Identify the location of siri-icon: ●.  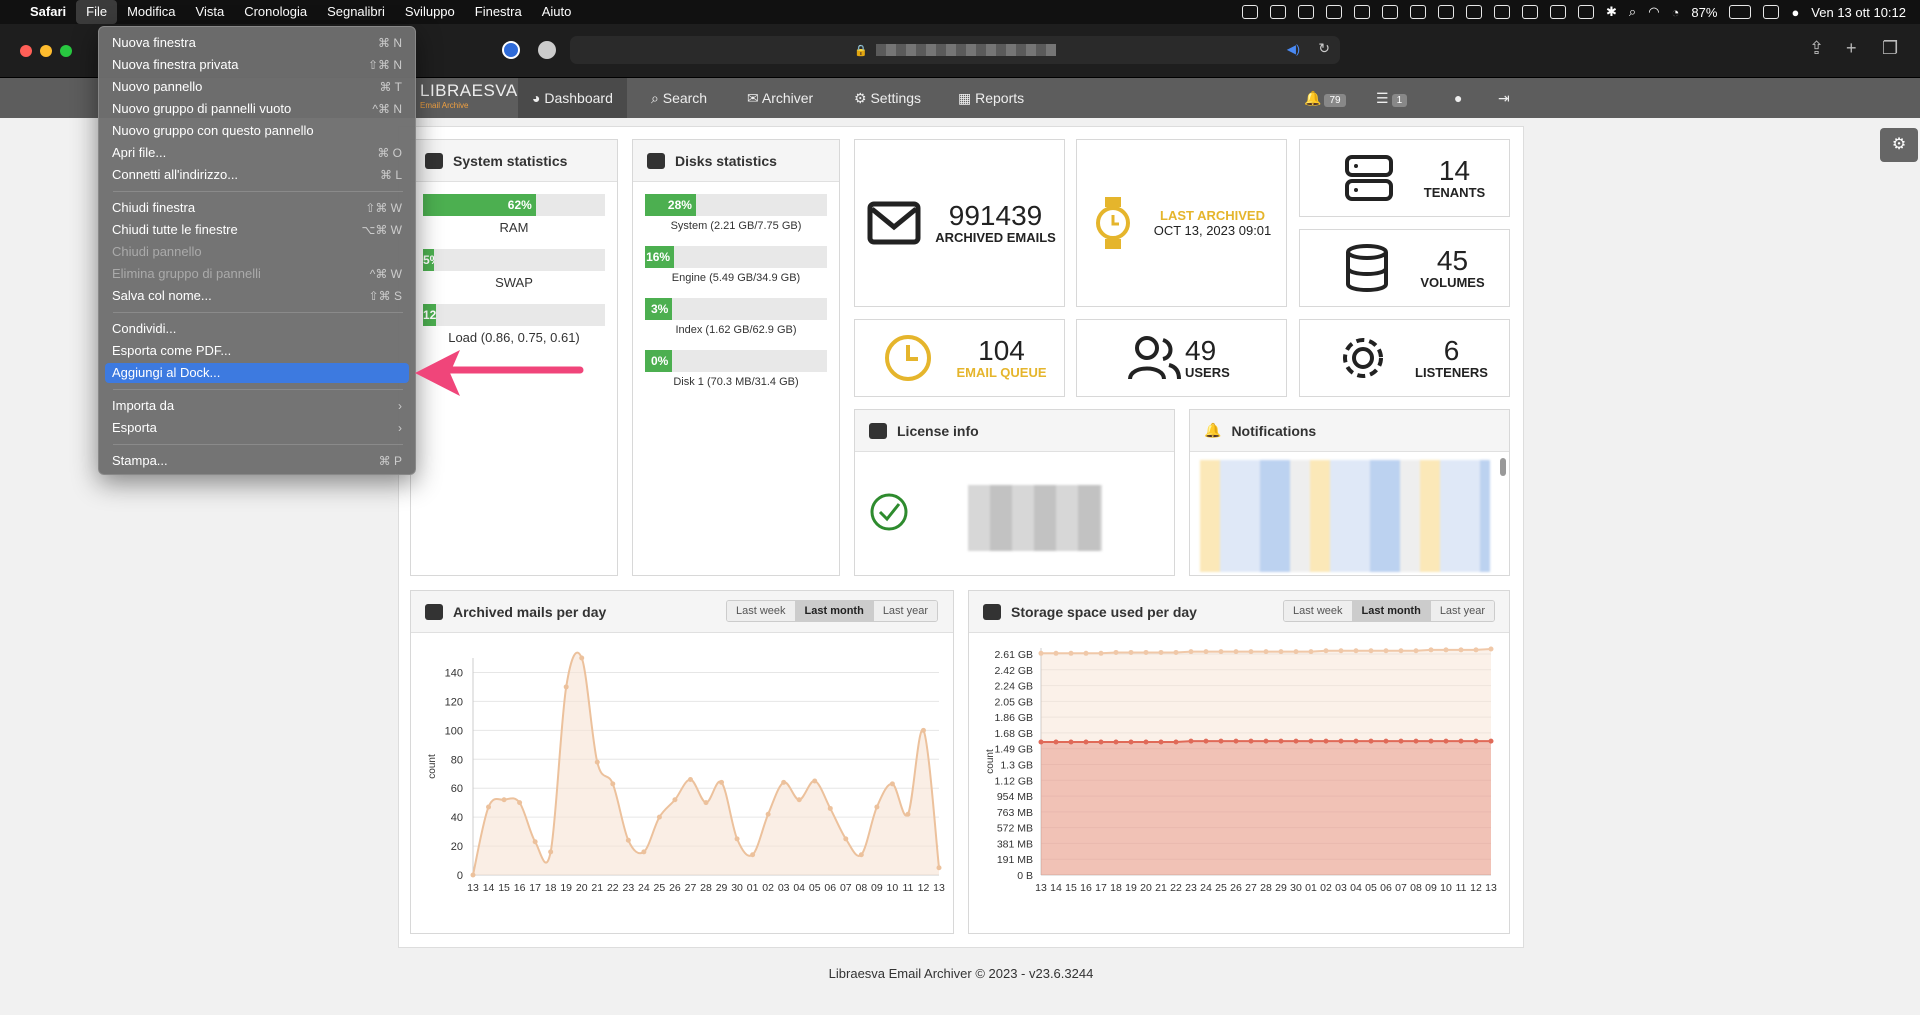
(1795, 12).